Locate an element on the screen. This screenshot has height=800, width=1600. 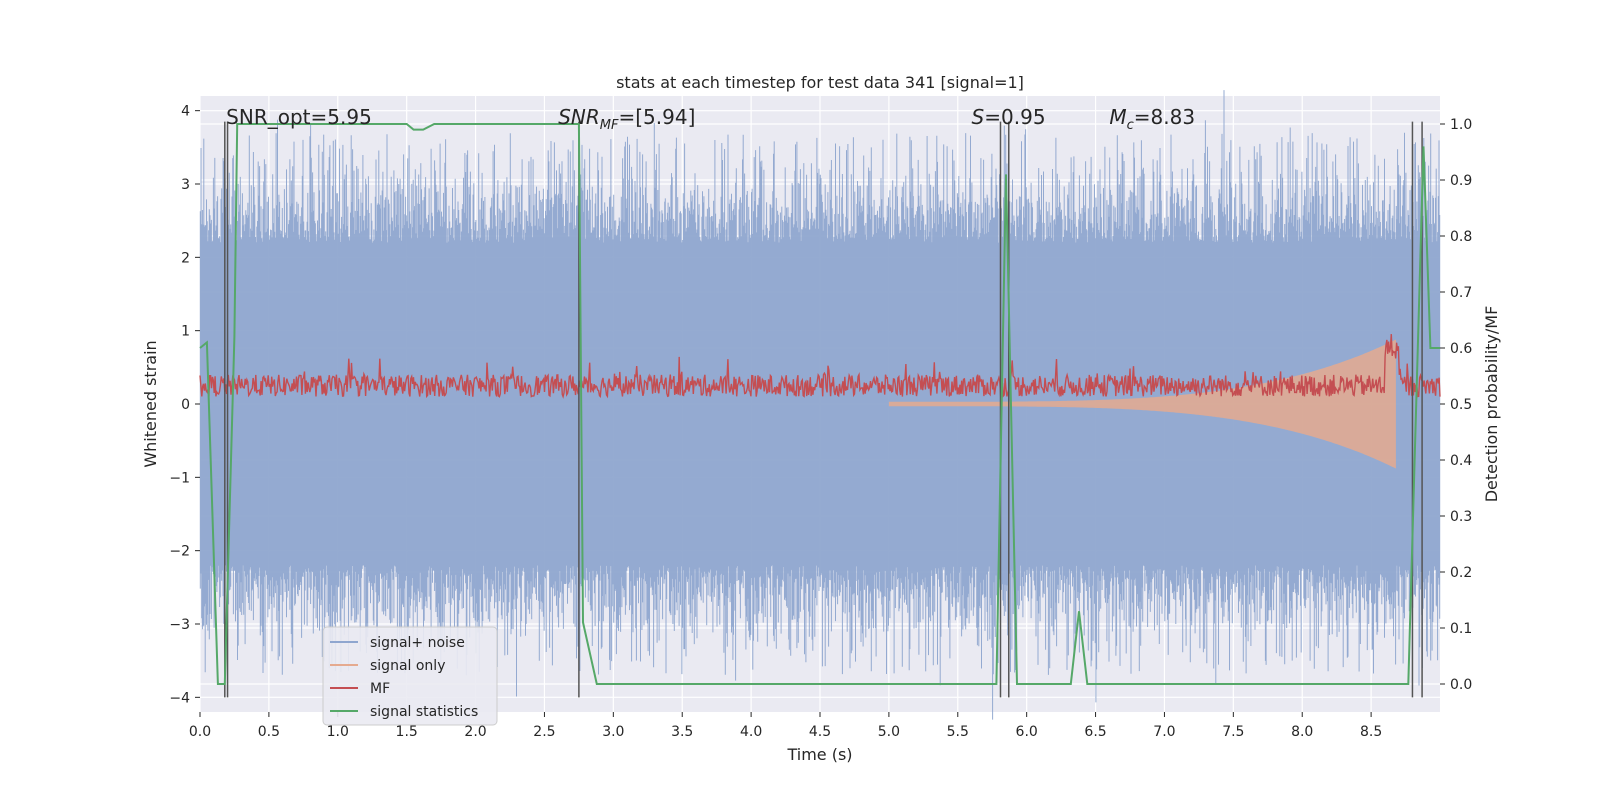
x-tick-label: 4.0 is located at coordinates (751, 732).